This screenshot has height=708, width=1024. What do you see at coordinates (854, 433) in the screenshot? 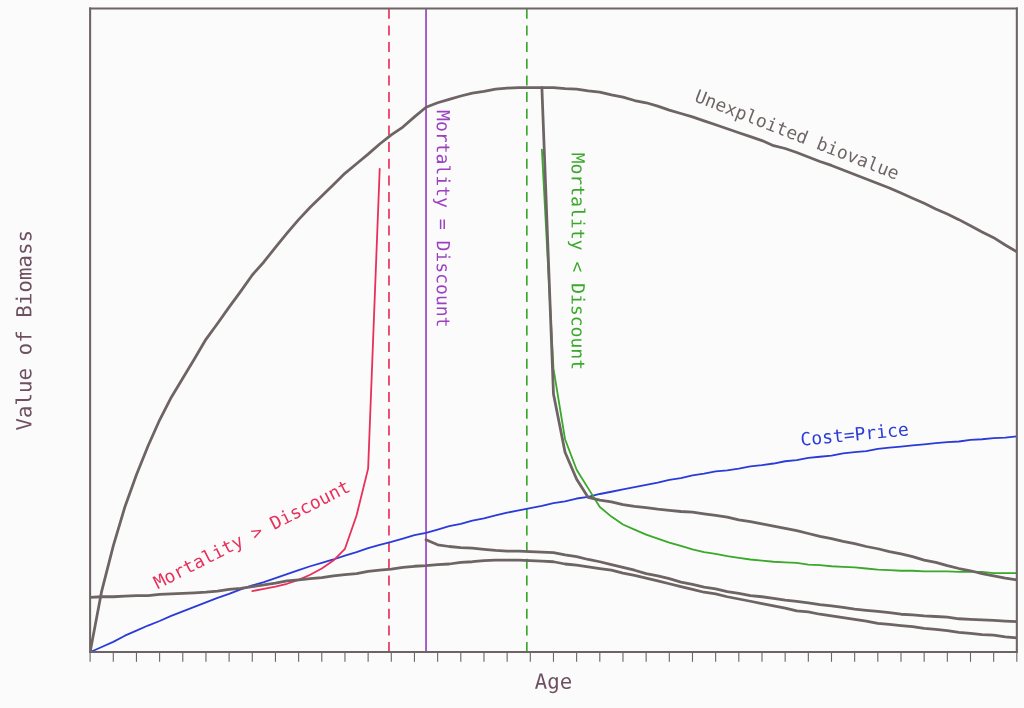
I see `text: Cost=Price` at bounding box center [854, 433].